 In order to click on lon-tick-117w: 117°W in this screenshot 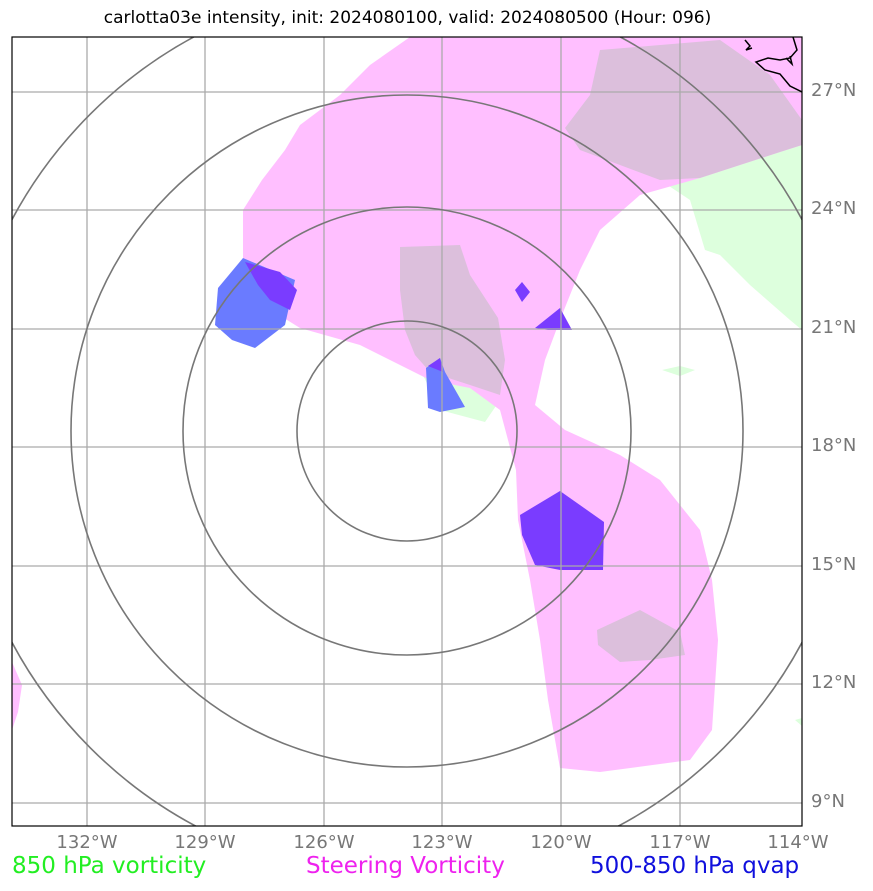, I will do `click(680, 842)`.